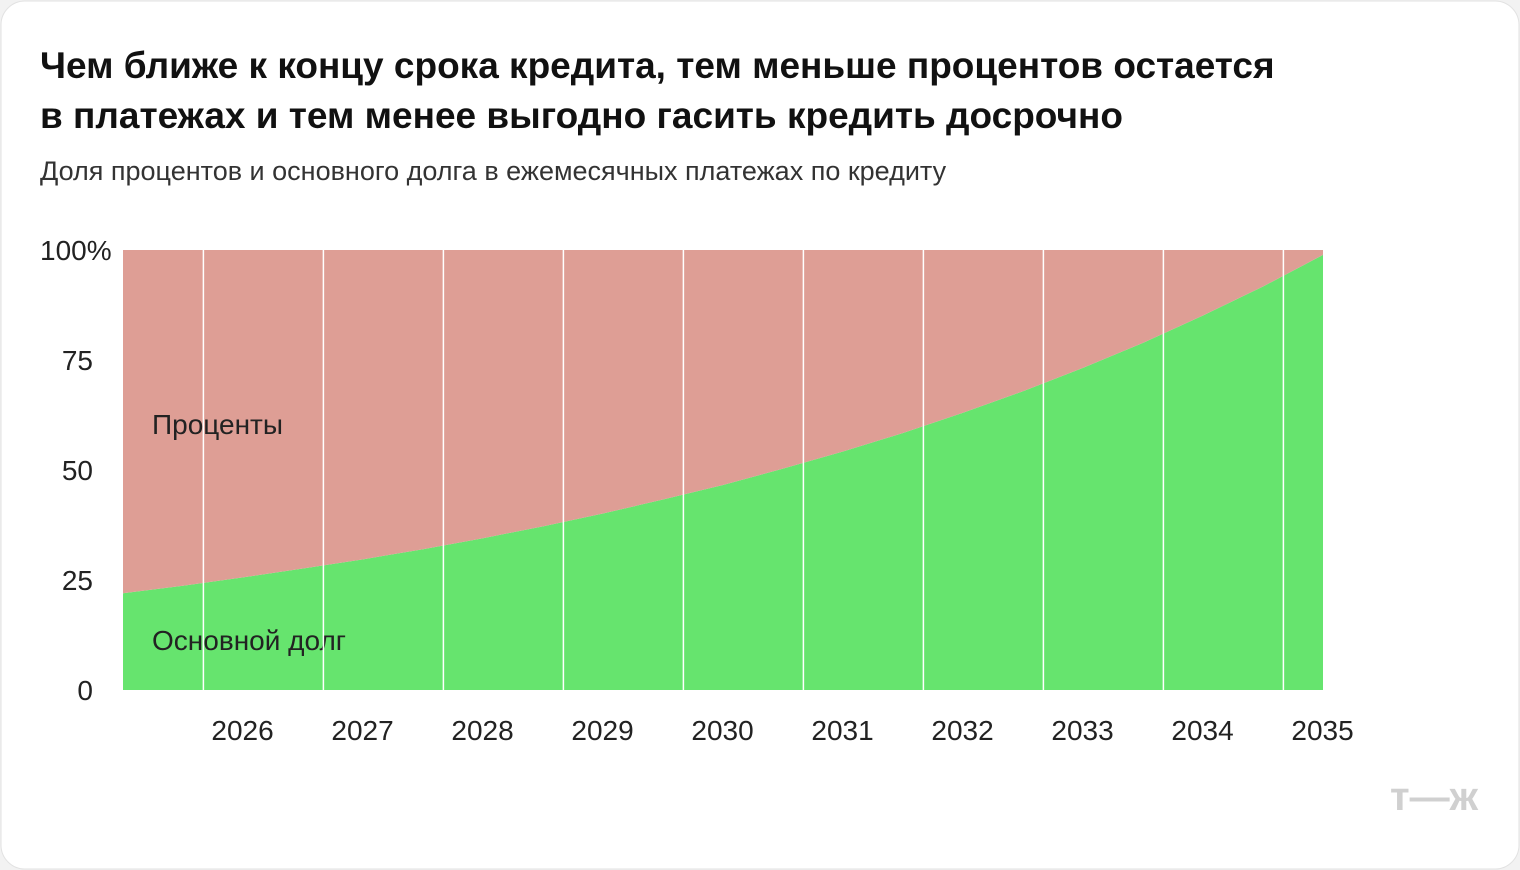 This screenshot has width=1520, height=870. What do you see at coordinates (1322, 730) in the screenshot?
I see `x-tick-label: 2035` at bounding box center [1322, 730].